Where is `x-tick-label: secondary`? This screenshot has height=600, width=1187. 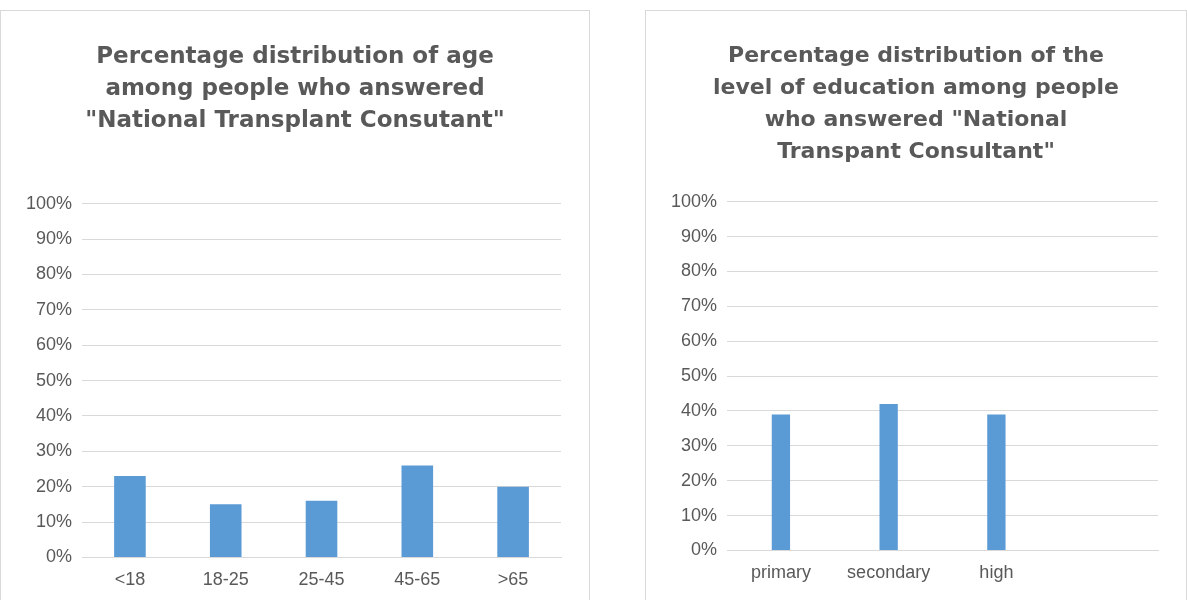
x-tick-label: secondary is located at coordinates (889, 572).